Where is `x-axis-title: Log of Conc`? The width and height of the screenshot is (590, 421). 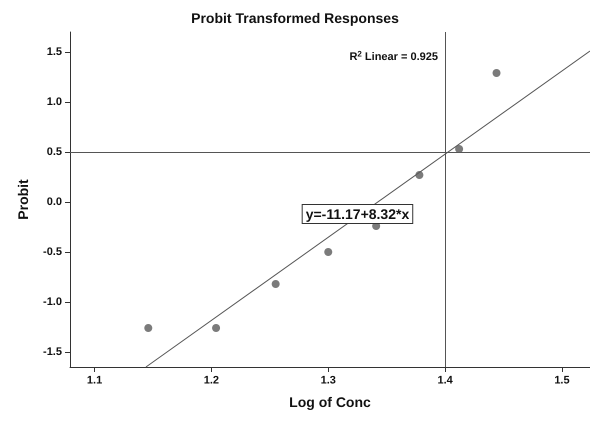 x-axis-title: Log of Conc is located at coordinates (330, 402).